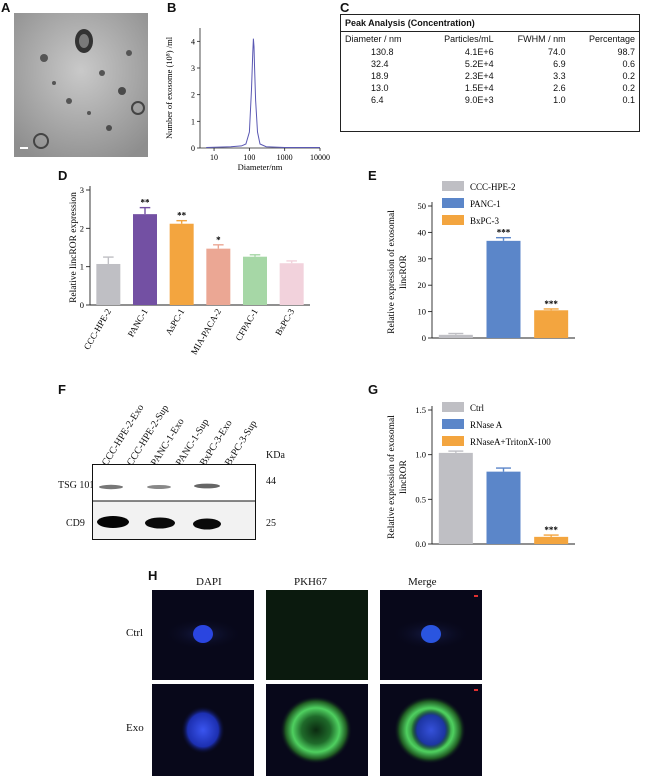 The height and width of the screenshot is (784, 657). I want to click on e-significance-1: ***, so click(504, 233).